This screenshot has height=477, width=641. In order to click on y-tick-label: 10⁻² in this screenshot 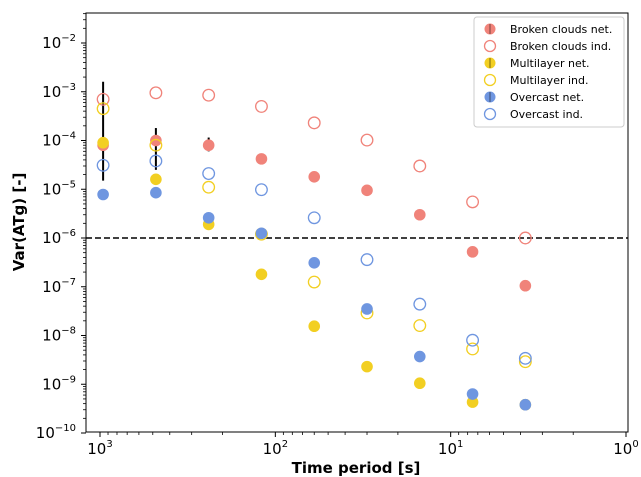, I will do `click(59, 42)`.